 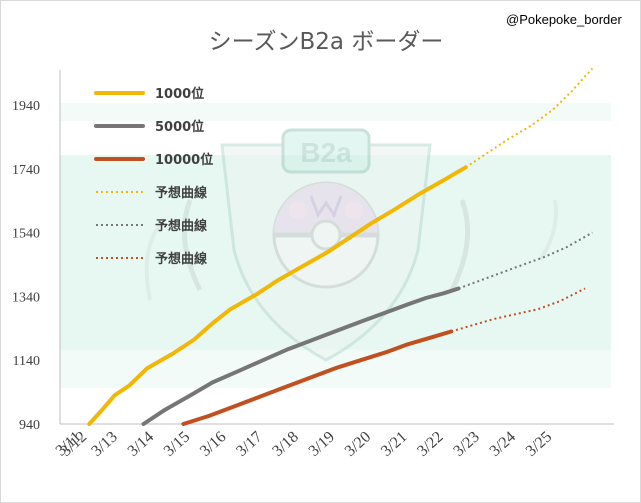 I want to click on legend-label: 10000位, so click(x=184, y=160).